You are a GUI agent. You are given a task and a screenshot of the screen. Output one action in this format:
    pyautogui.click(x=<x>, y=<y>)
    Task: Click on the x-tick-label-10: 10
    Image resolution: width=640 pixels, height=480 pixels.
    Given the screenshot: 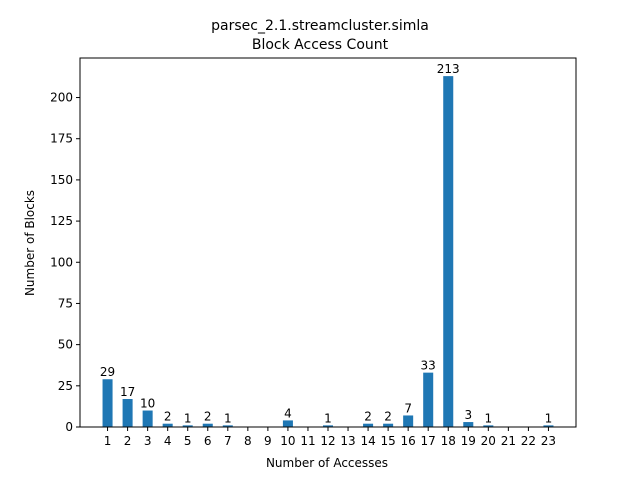 What is the action you would take?
    pyautogui.click(x=287, y=441)
    